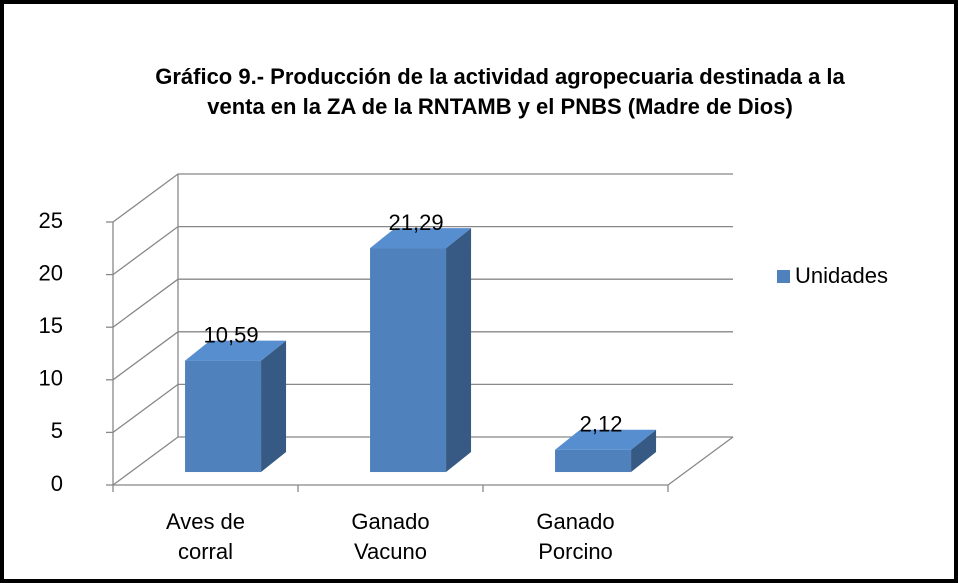 This screenshot has width=958, height=583. I want to click on y-tick-label: 5, so click(57, 430).